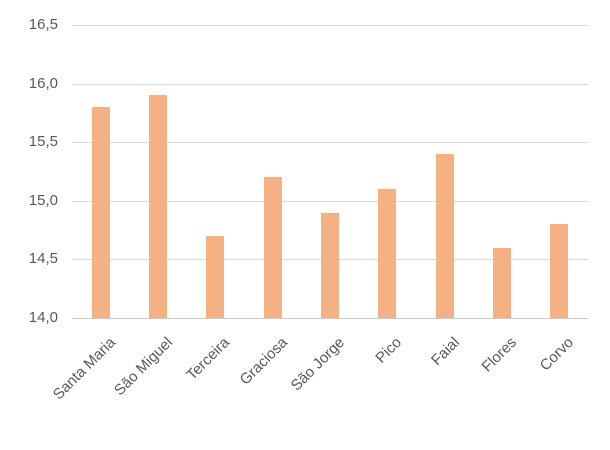 Image resolution: width=610 pixels, height=450 pixels. What do you see at coordinates (502, 283) in the screenshot?
I see `bar-flores` at bounding box center [502, 283].